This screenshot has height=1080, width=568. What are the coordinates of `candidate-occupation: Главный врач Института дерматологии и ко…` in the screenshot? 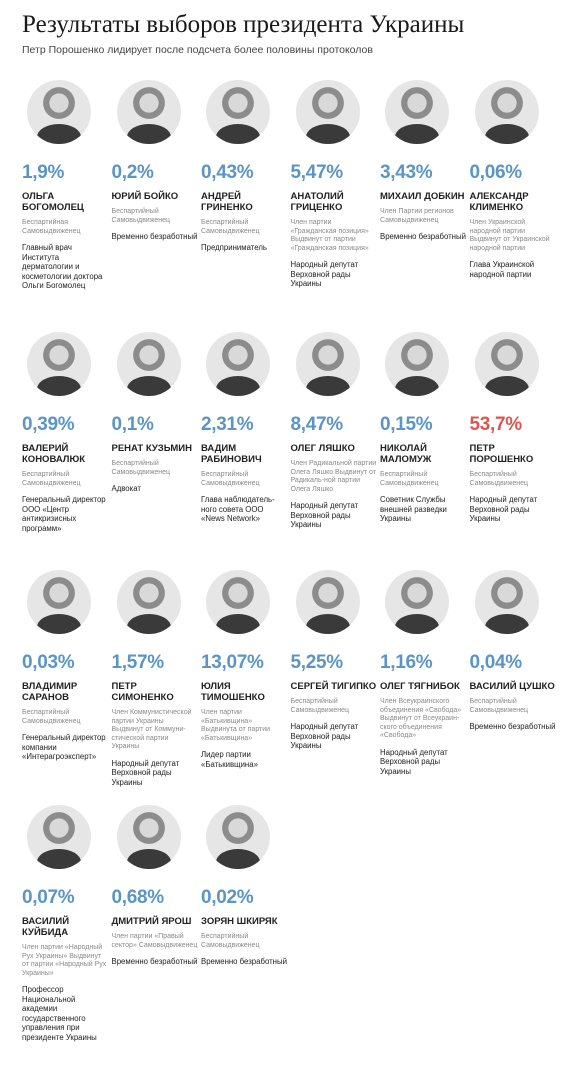 It's located at (62, 266).